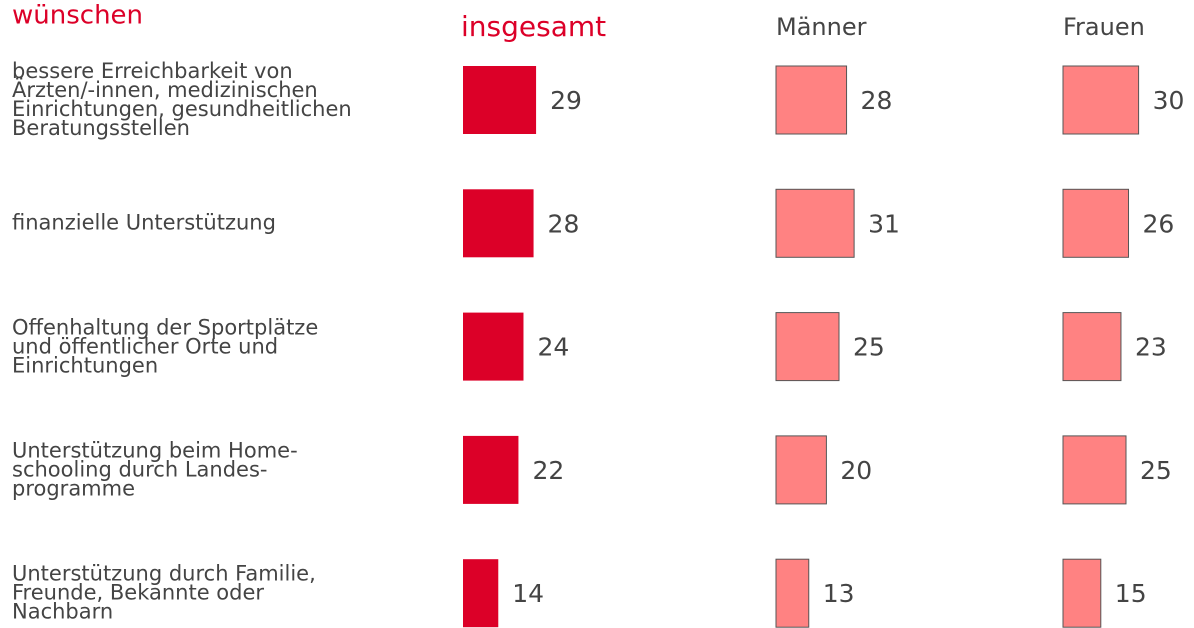 The width and height of the screenshot is (1194, 628). I want to click on value-label: 22, so click(548, 470).